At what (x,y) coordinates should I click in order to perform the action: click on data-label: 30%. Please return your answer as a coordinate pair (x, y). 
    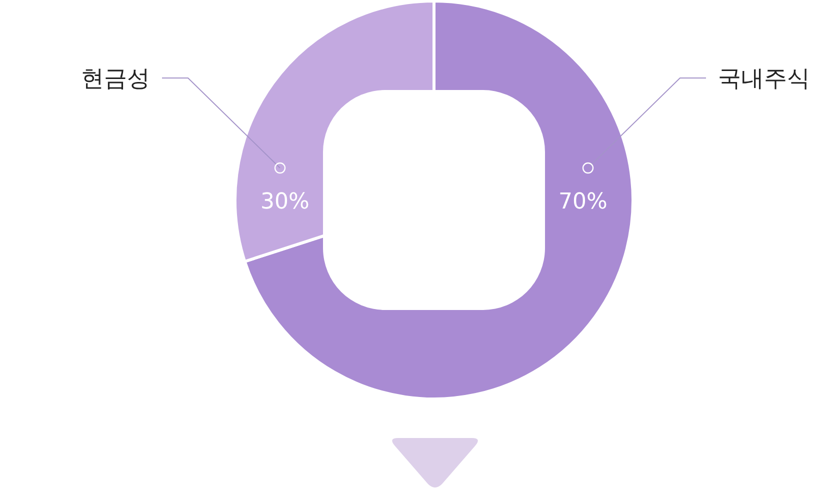
    Looking at the image, I should click on (285, 202).